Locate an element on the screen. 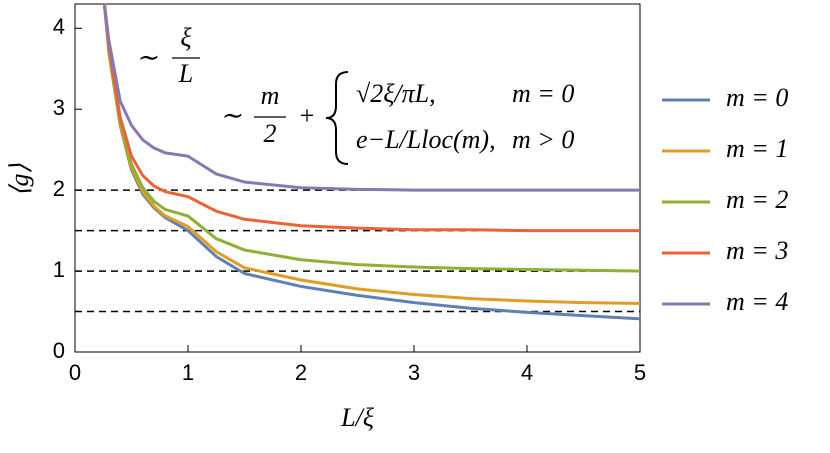 Image resolution: width=830 pixels, height=453 pixels. annotation: m = 0 is located at coordinates (543, 93).